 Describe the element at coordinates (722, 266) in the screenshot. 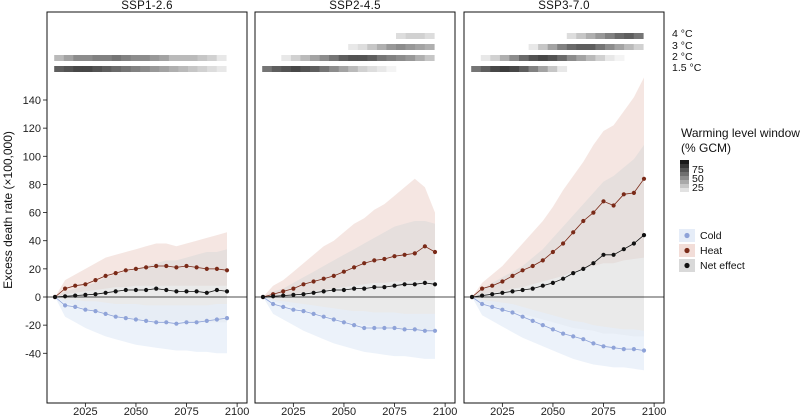

I see `legend-label-net: Net effect` at that location.